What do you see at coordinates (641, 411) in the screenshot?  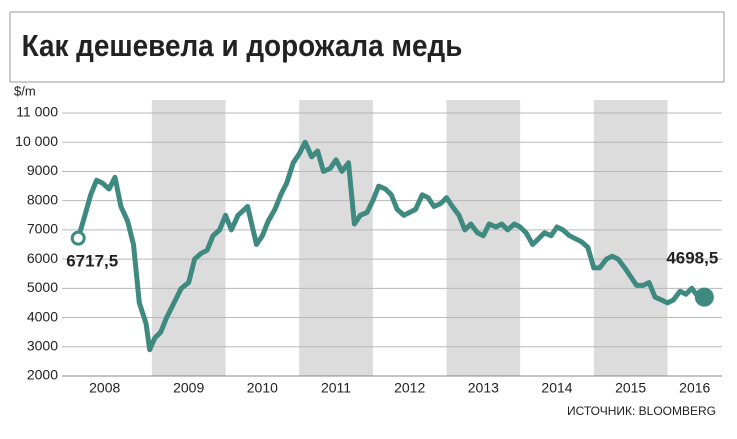 I see `source: ИСТОЧНИК: BLOOMBERG` at bounding box center [641, 411].